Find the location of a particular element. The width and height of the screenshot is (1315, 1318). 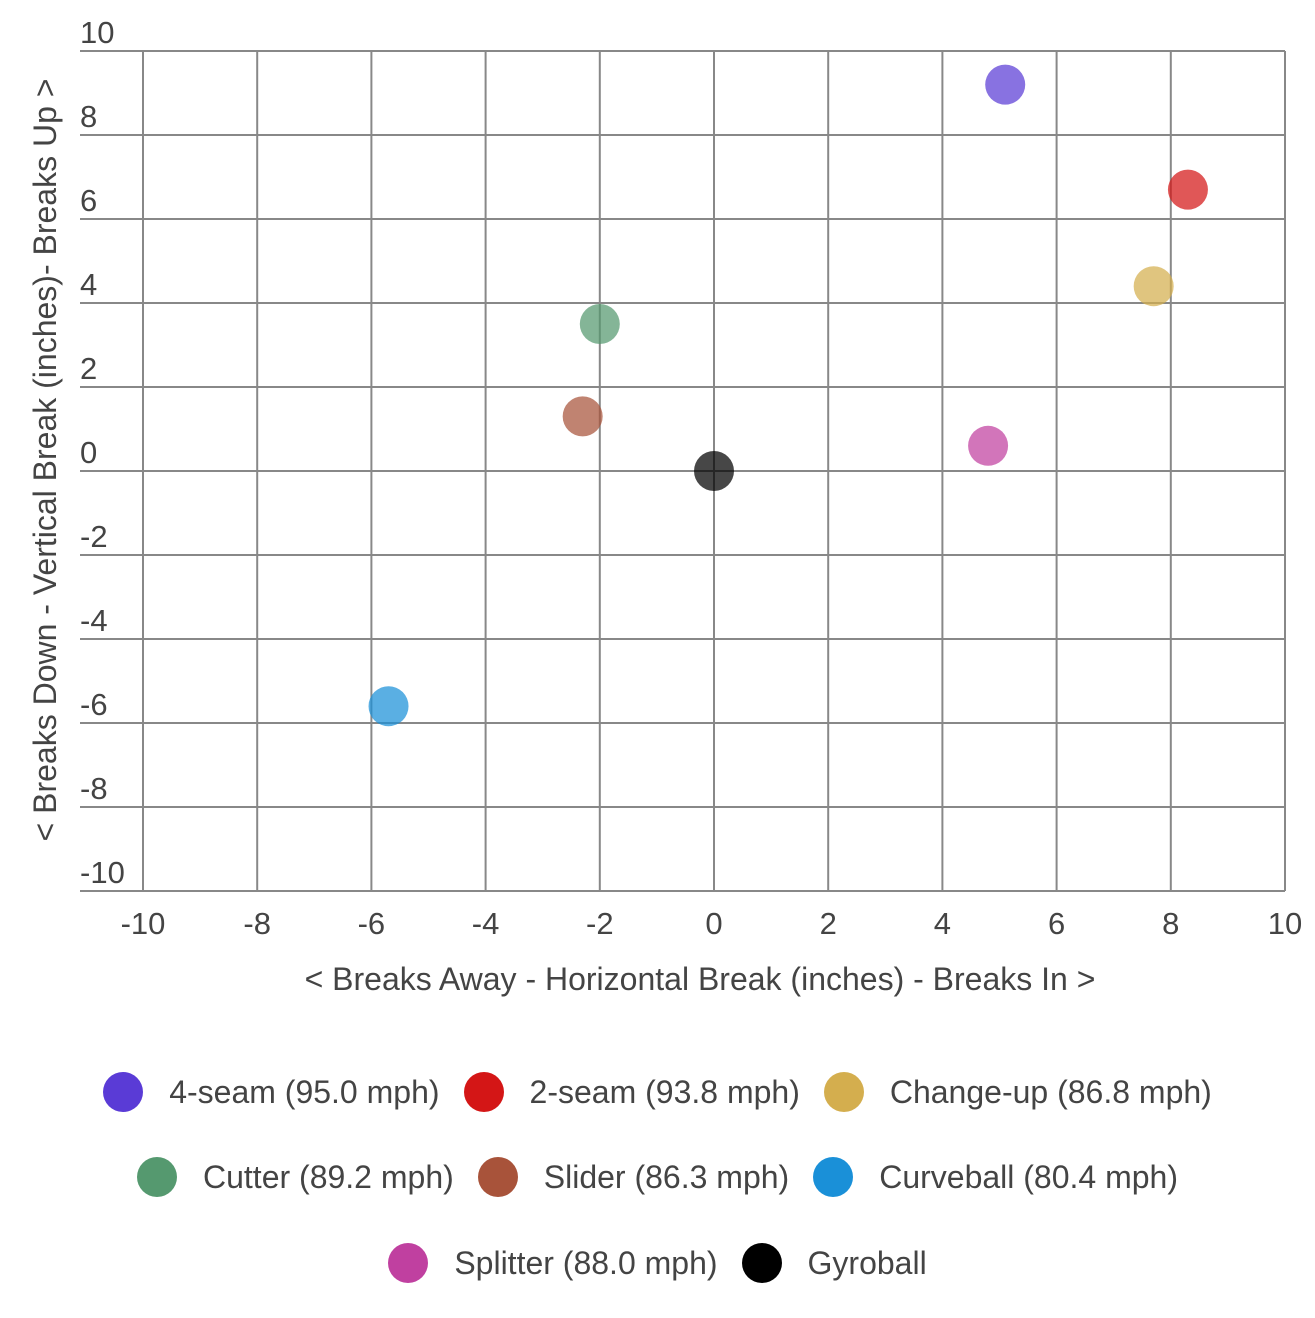

x-tick-label: -10 is located at coordinates (143, 923).